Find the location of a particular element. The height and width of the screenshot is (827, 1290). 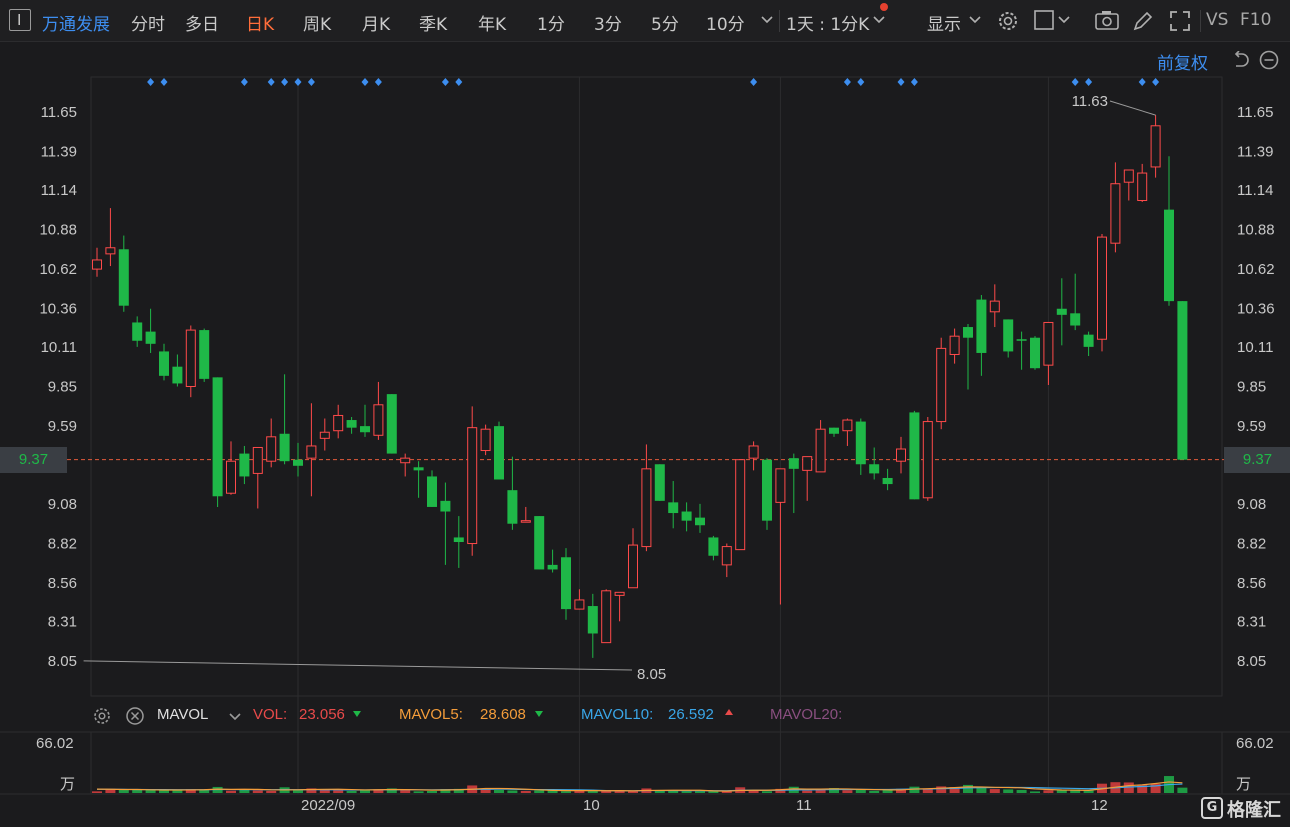

vs-compare-button: VS is located at coordinates (1217, 20).